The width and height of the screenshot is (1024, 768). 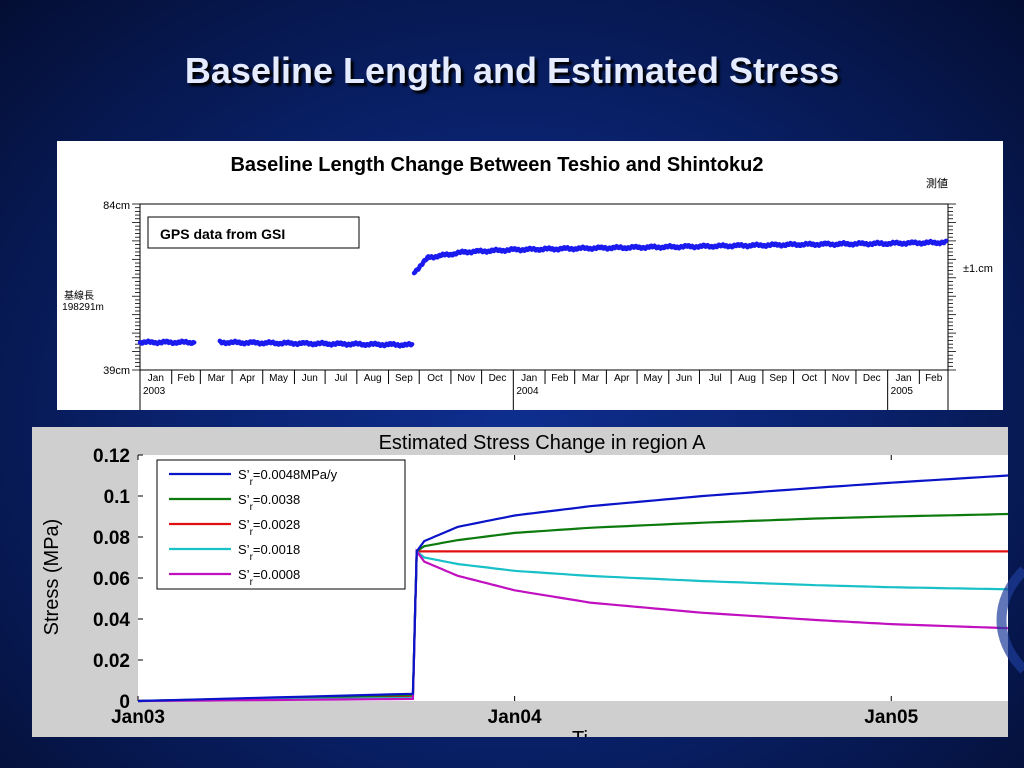 What do you see at coordinates (527, 391) in the screenshot?
I see `year-label: 2004` at bounding box center [527, 391].